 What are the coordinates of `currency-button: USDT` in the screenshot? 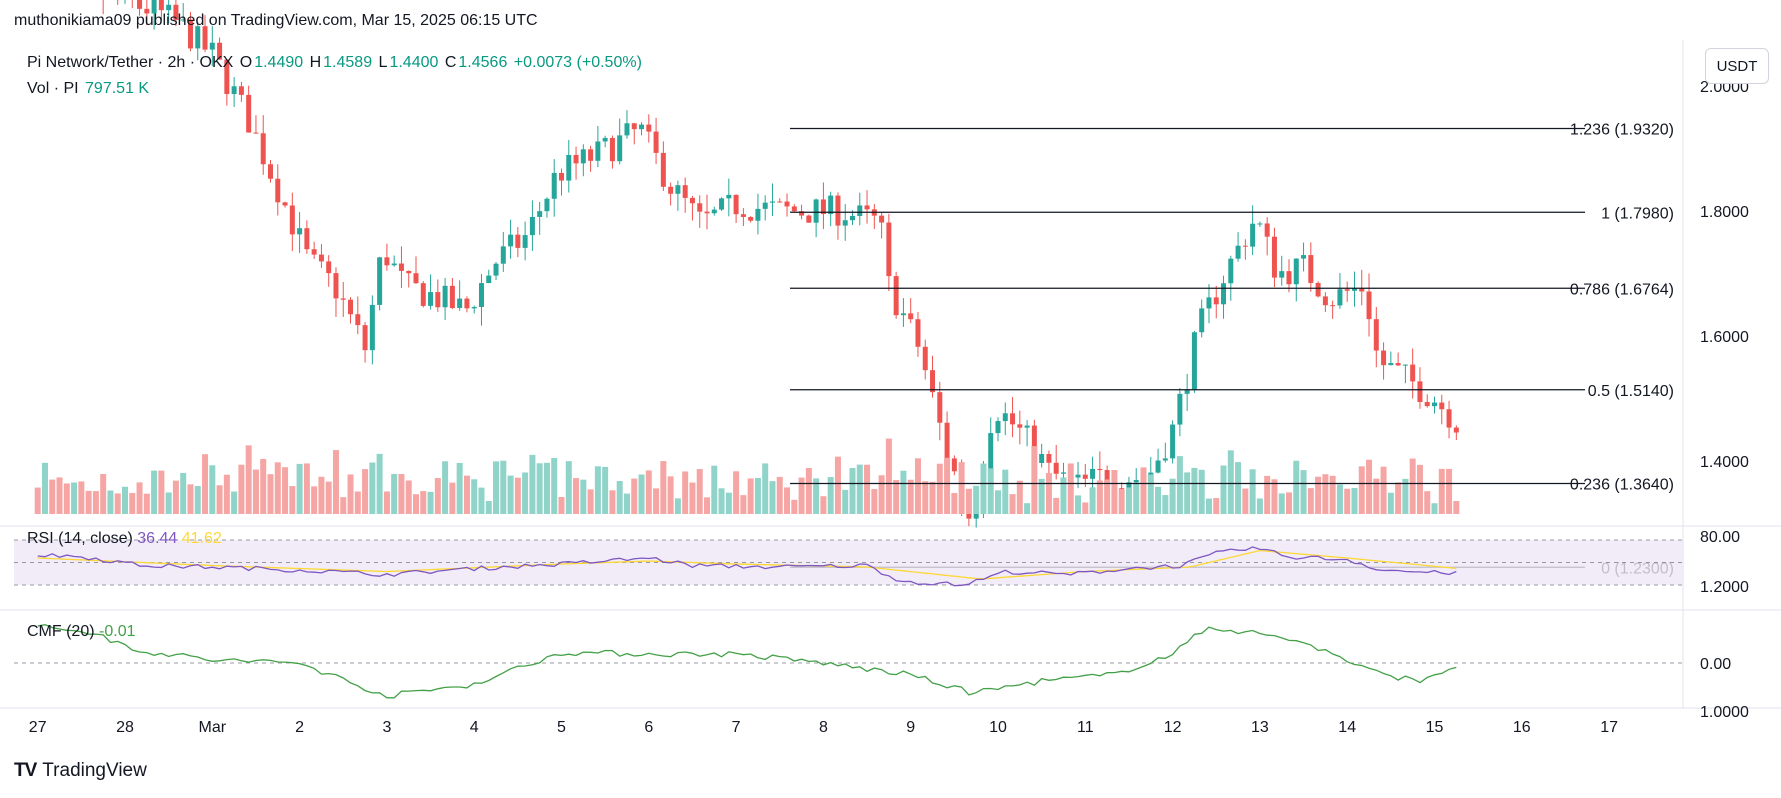 It's located at (1737, 66).